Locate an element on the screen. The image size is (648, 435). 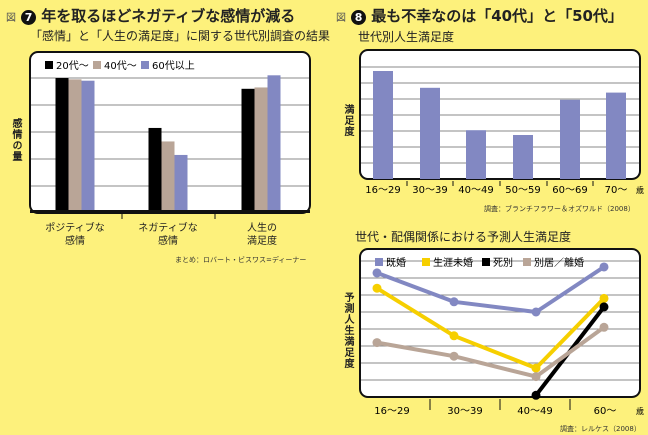
legend-label: 別居／離婚 is located at coordinates (559, 262).